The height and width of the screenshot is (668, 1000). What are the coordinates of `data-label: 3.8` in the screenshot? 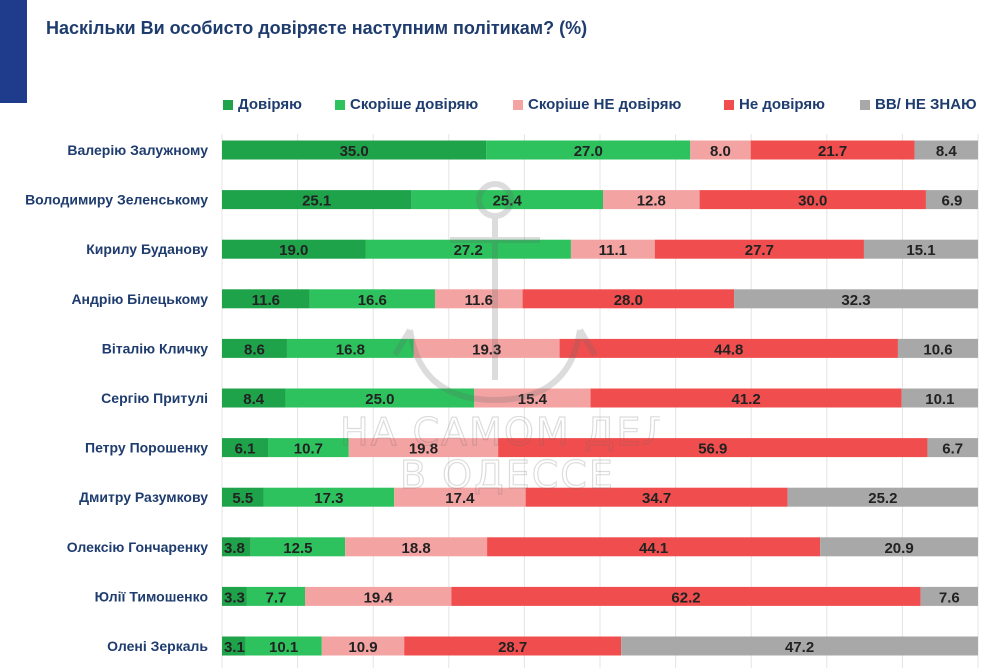 It's located at (234, 548).